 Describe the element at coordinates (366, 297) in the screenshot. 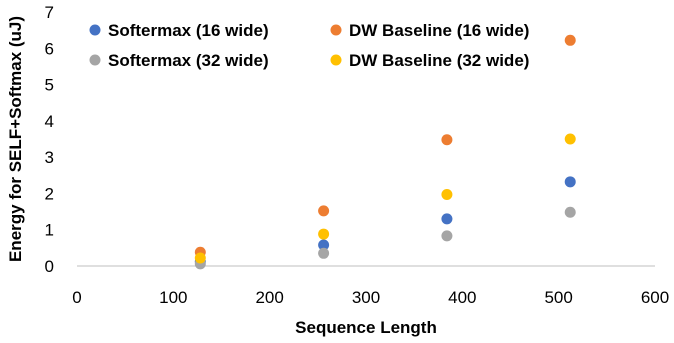

I see `x-tick-label: 300` at that location.